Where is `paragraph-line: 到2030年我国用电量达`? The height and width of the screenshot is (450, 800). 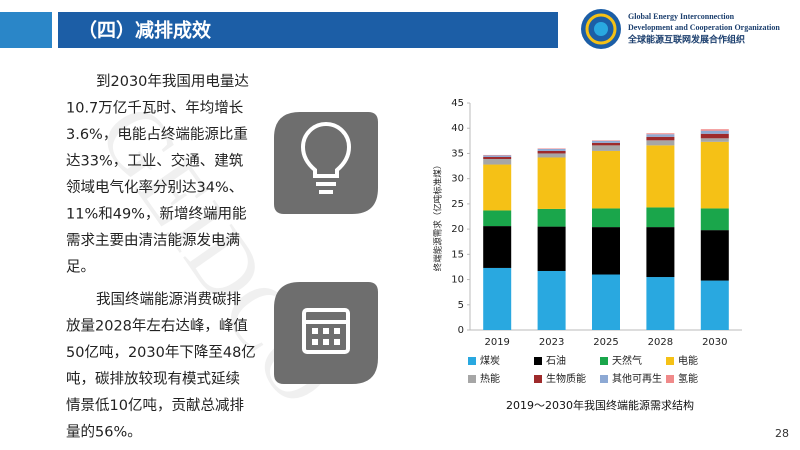 paragraph-line: 到2030年我国用电量达 is located at coordinates (172, 81).